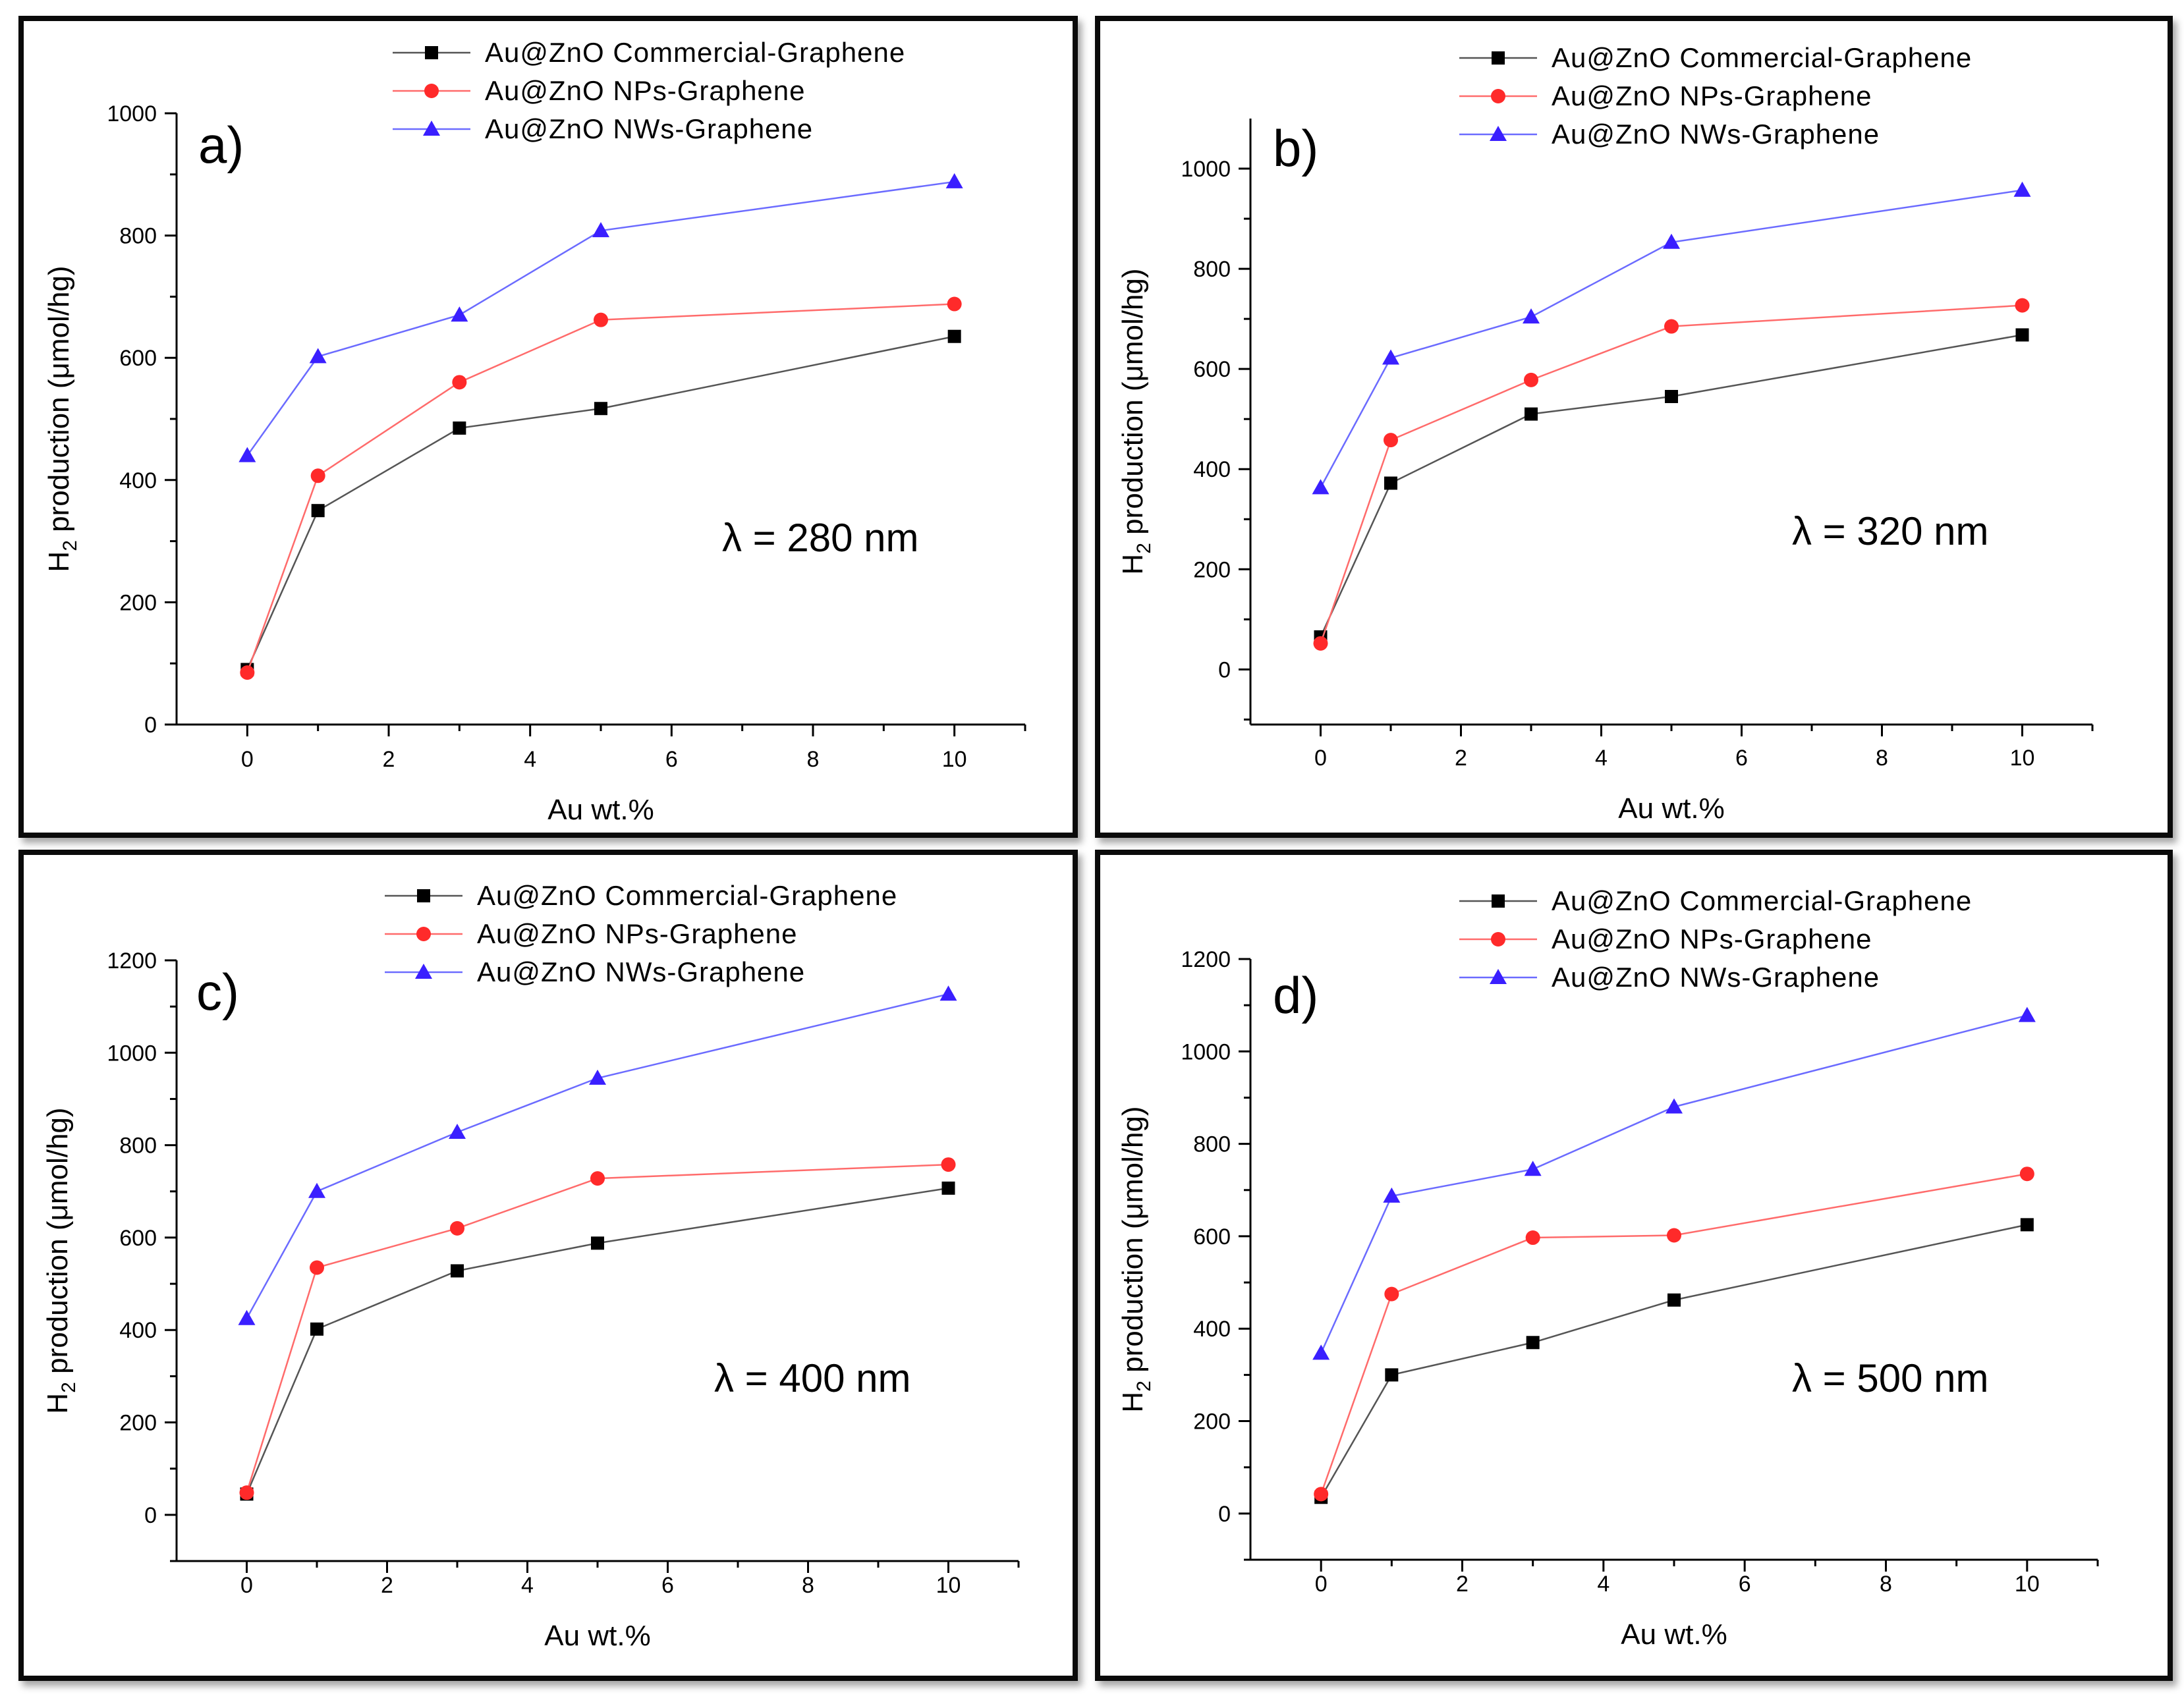  Describe the element at coordinates (150, 1515) in the screenshot. I see `y-tick-label: 0` at that location.